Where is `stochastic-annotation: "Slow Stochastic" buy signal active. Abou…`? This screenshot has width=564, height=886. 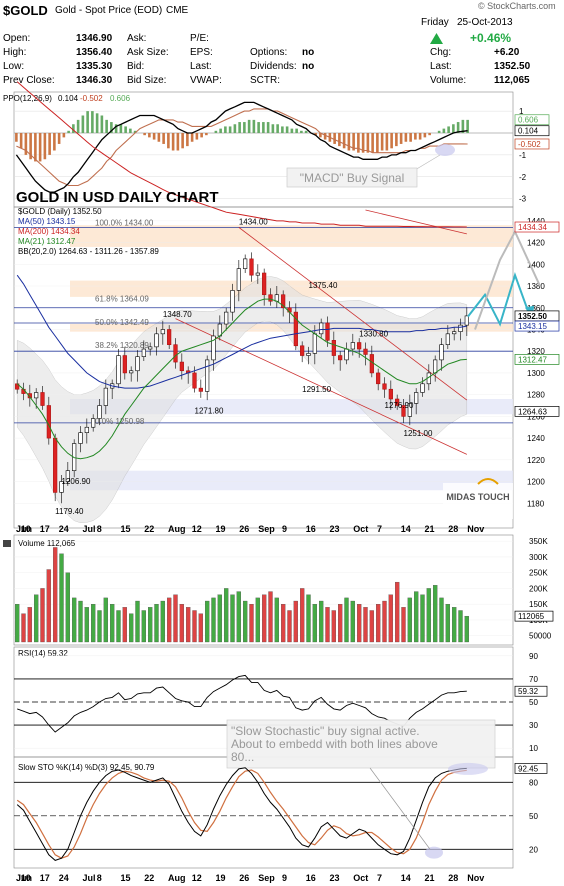
stochastic-annotation: "Slow Stochastic" buy signal active. Abou… is located at coordinates (334, 744).